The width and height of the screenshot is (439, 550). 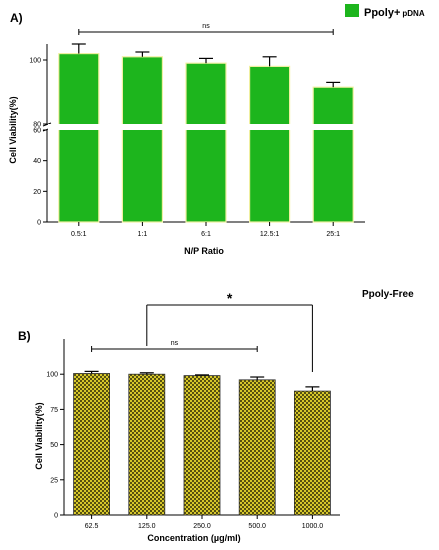 What do you see at coordinates (230, 298) in the screenshot?
I see `significance-label: *` at bounding box center [230, 298].